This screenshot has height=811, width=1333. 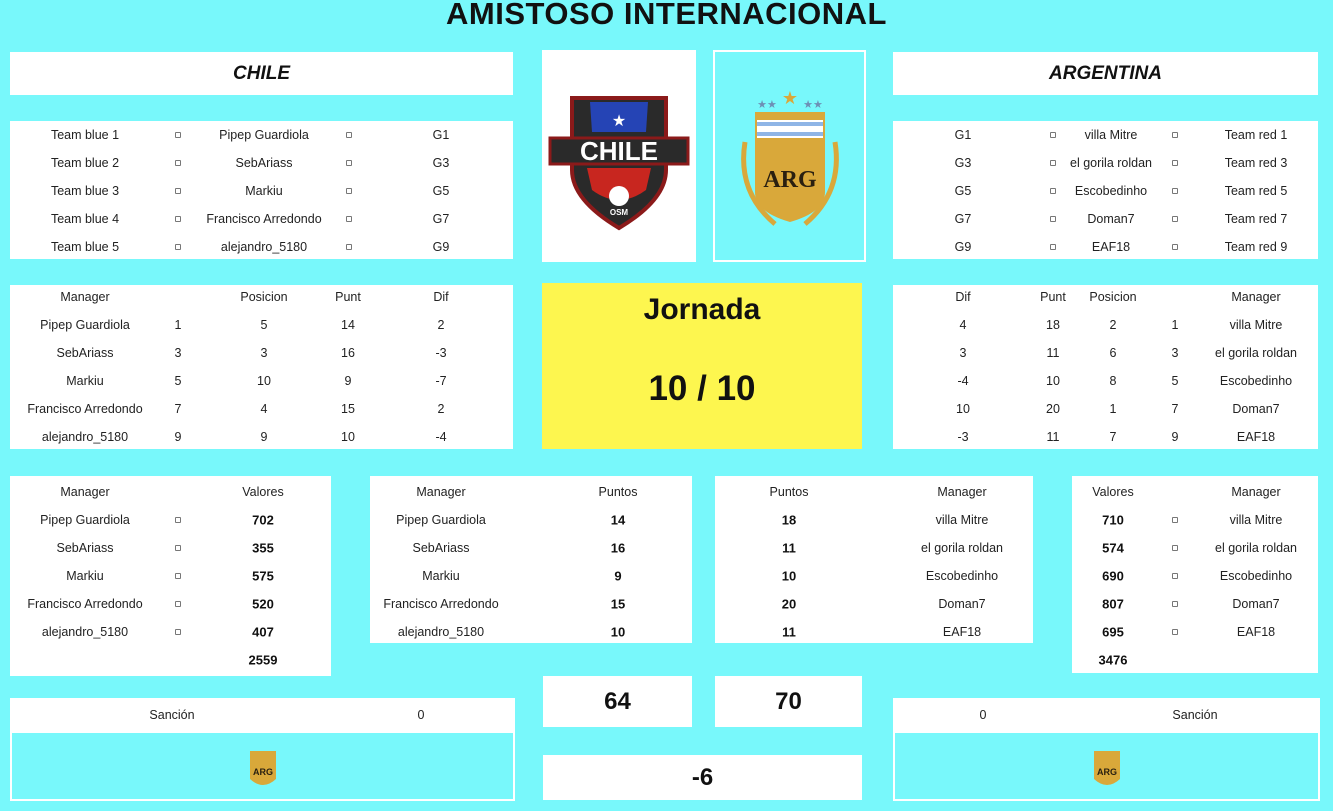 What do you see at coordinates (617, 701) in the screenshot?
I see `home-total-points: 64` at bounding box center [617, 701].